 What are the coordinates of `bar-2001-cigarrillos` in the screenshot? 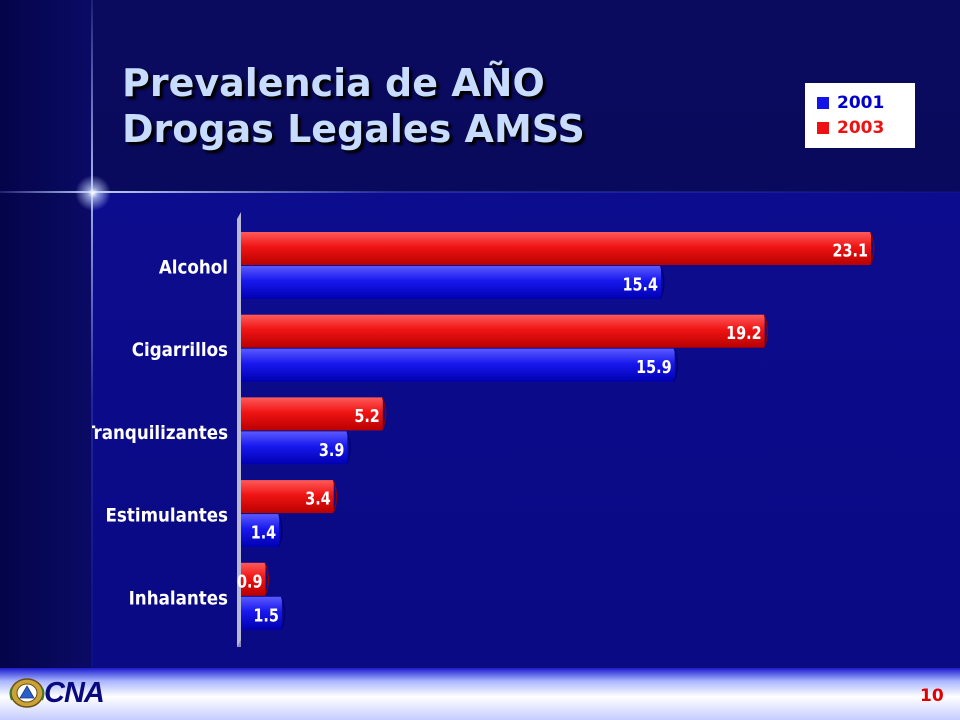 It's located at (458, 365).